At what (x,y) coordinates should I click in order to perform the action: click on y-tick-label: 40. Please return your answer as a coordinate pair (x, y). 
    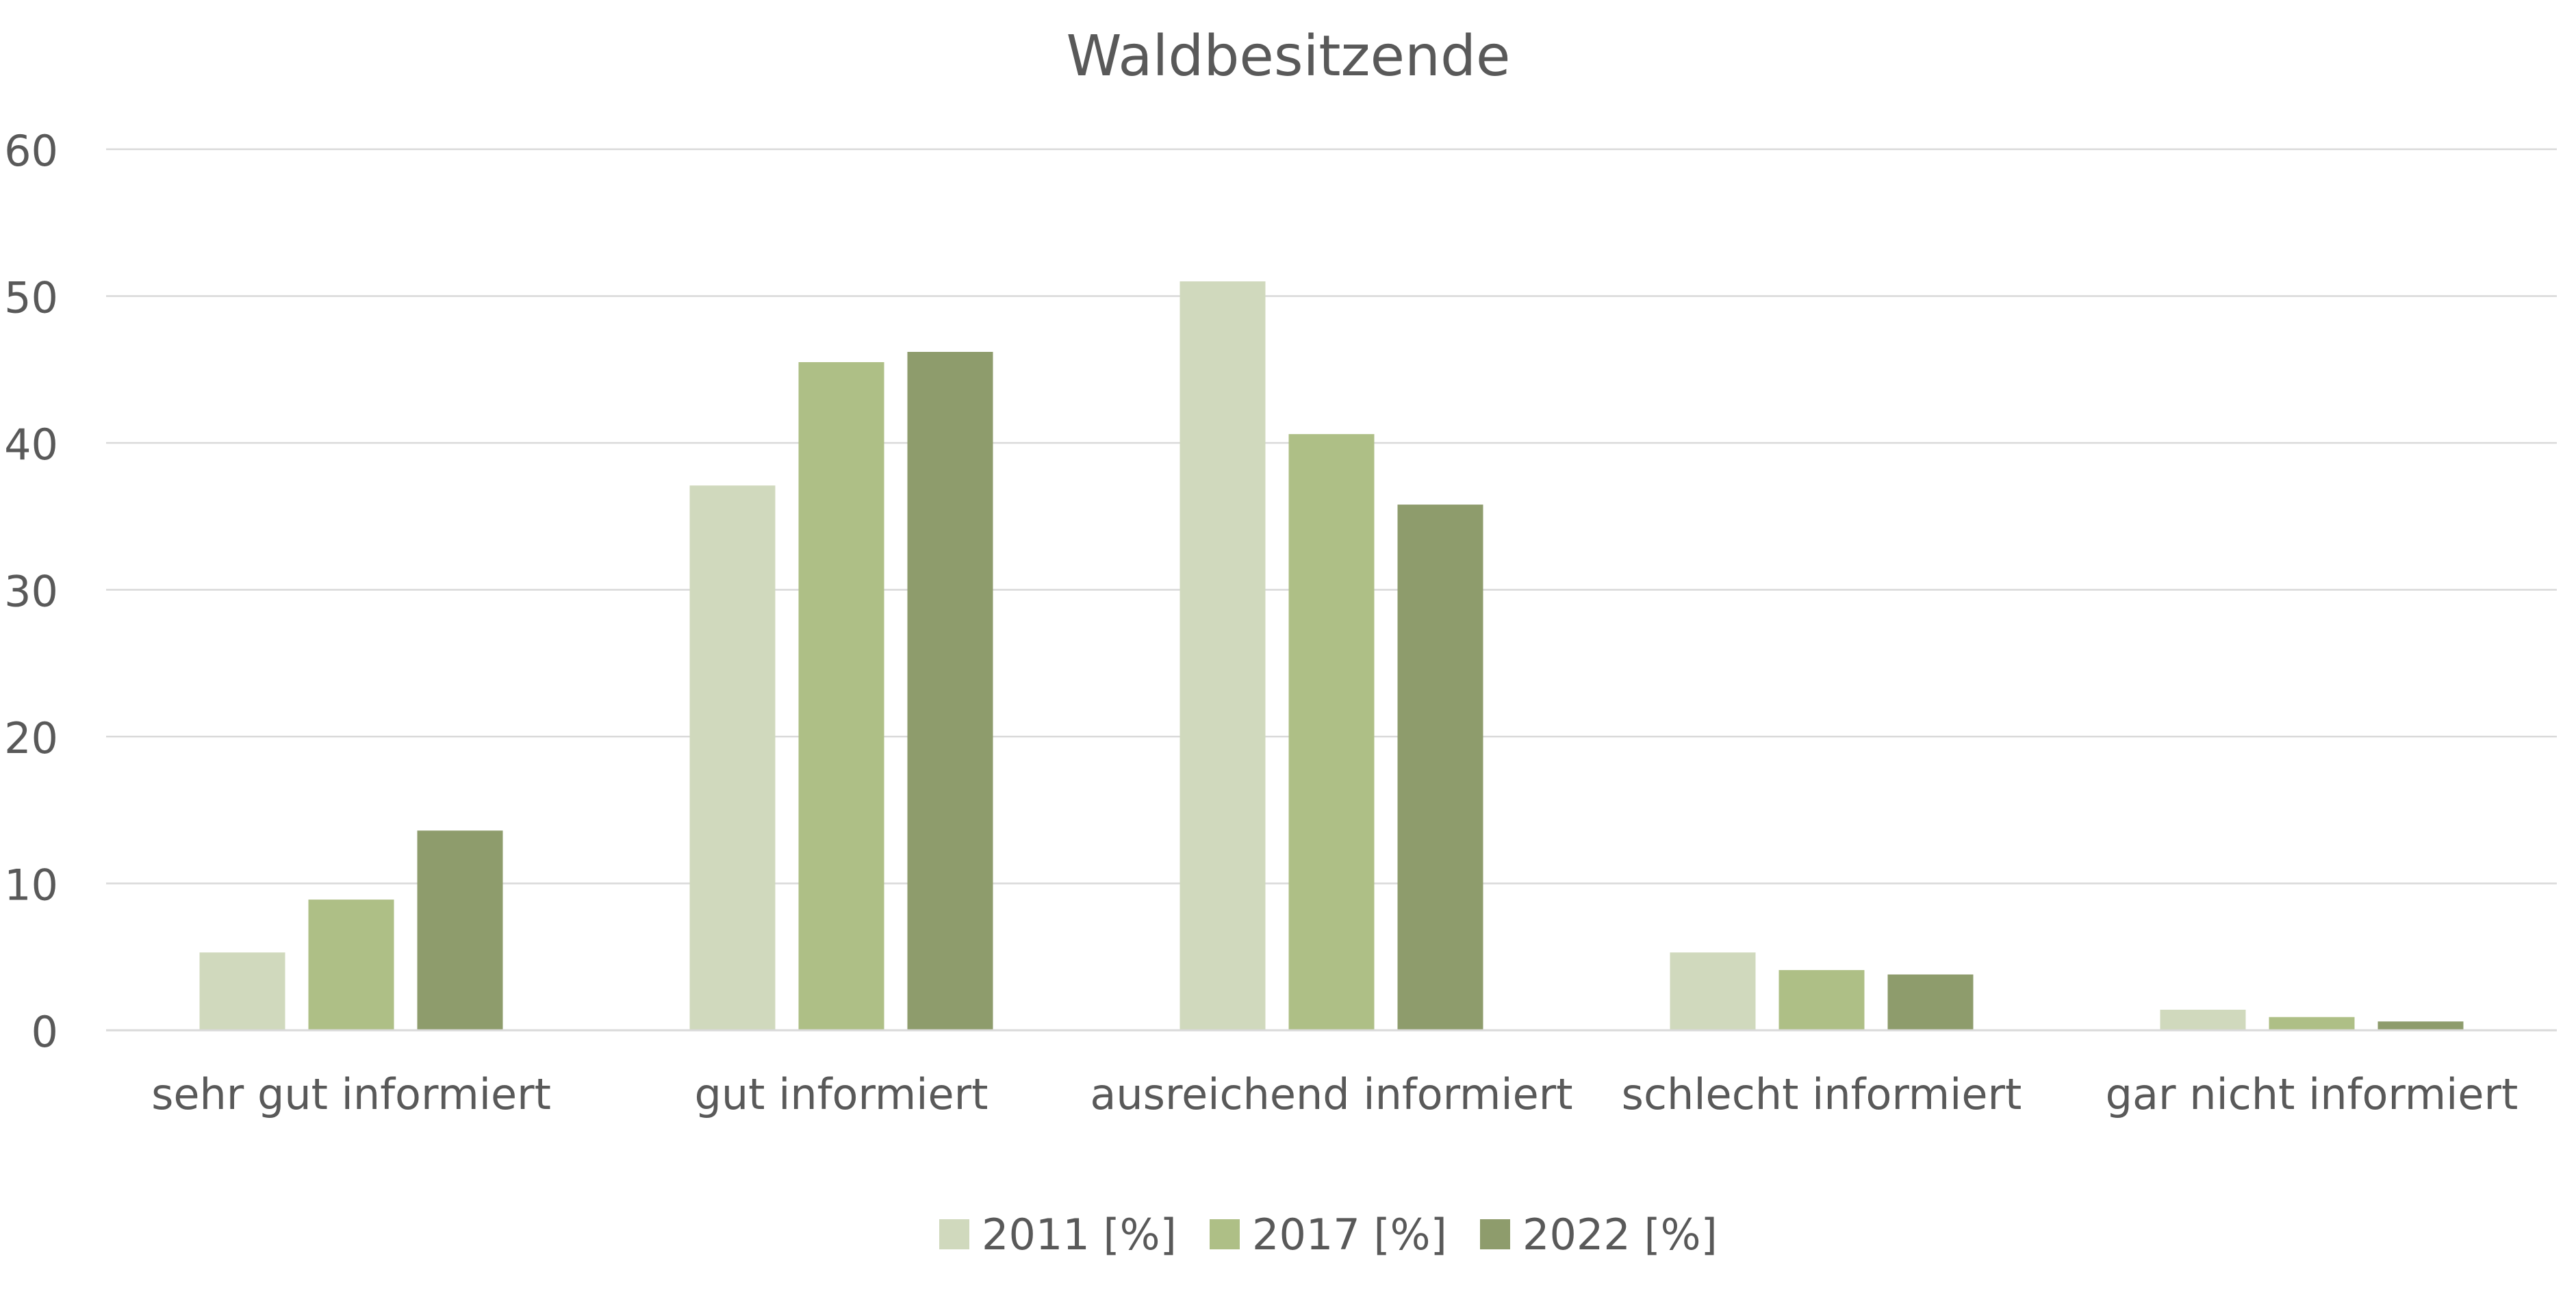
    Looking at the image, I should click on (31, 445).